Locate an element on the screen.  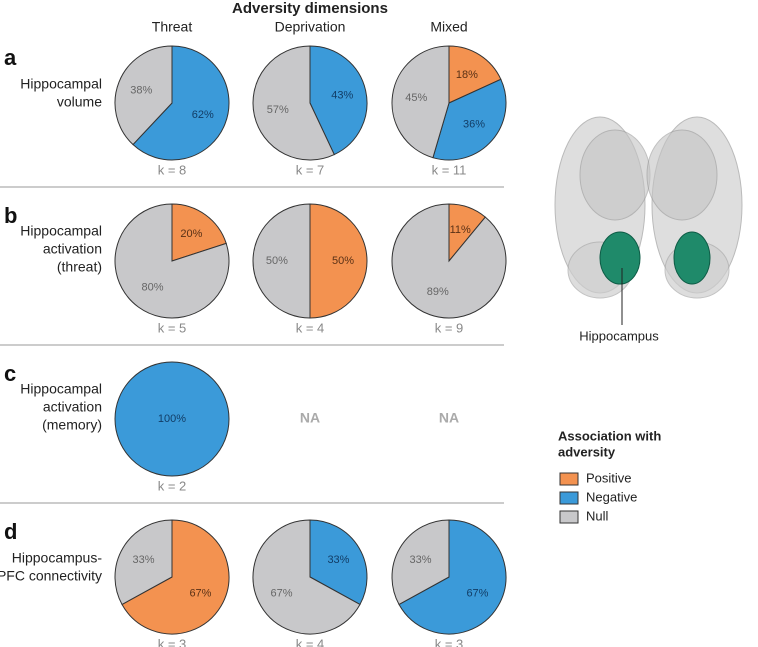
value-label: 11% is located at coordinates (460, 230).